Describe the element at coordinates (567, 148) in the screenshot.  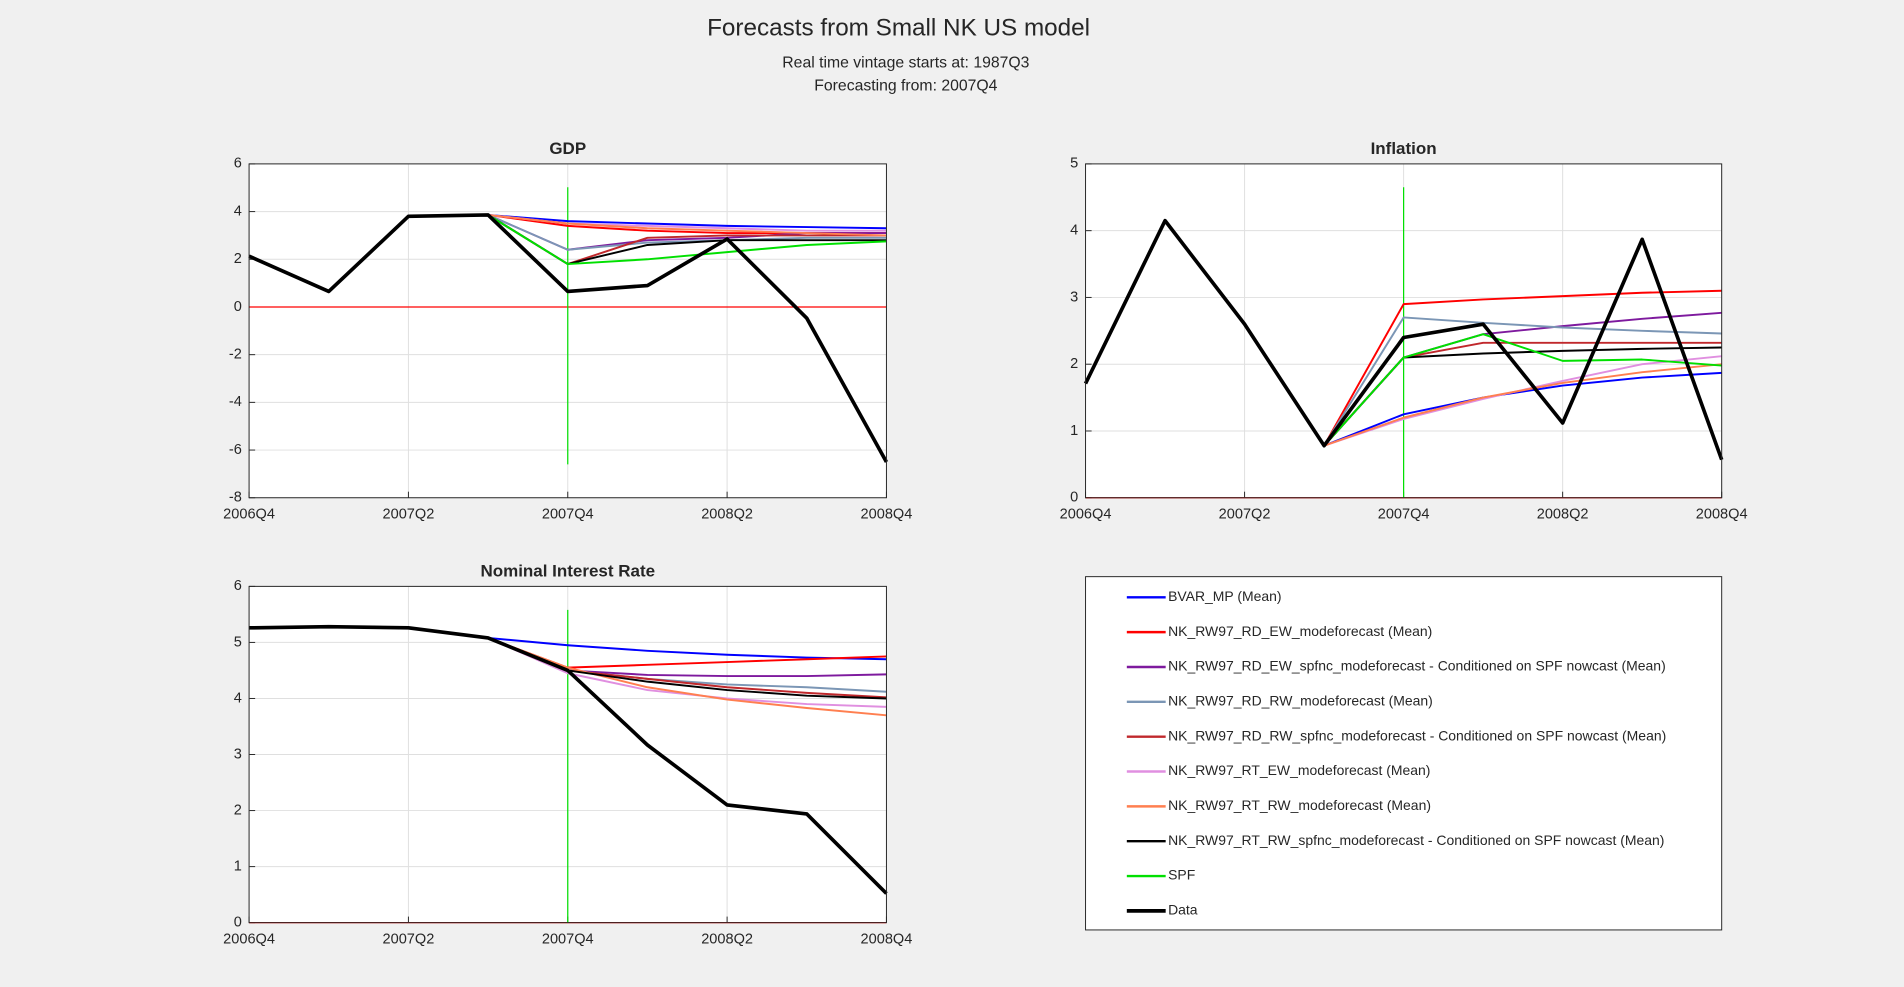
I see `axes-title: GDP` at that location.